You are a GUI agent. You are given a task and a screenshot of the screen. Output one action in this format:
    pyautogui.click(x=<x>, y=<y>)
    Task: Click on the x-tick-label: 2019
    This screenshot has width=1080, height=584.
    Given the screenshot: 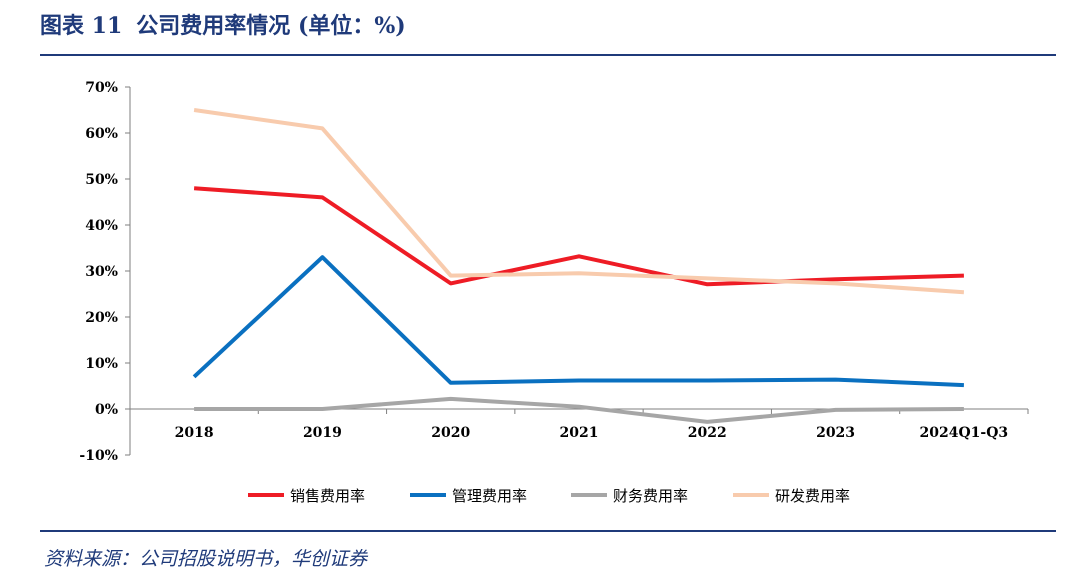 What is the action you would take?
    pyautogui.click(x=322, y=433)
    